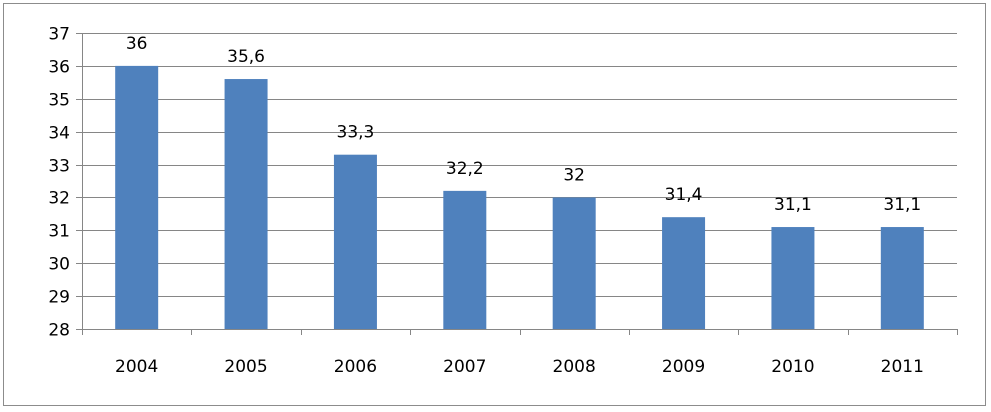 Image resolution: width=991 pixels, height=412 pixels. What do you see at coordinates (59, 134) in the screenshot?
I see `y-tick-label: 34` at bounding box center [59, 134].